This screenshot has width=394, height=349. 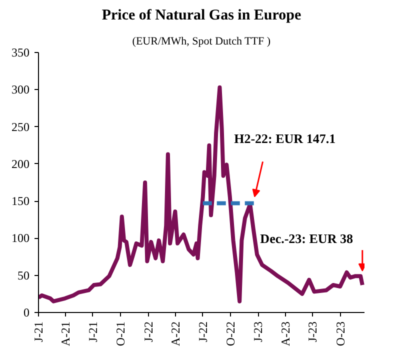 What do you see at coordinates (231, 333) in the screenshot?
I see `x-tick-label: O-22` at bounding box center [231, 333].